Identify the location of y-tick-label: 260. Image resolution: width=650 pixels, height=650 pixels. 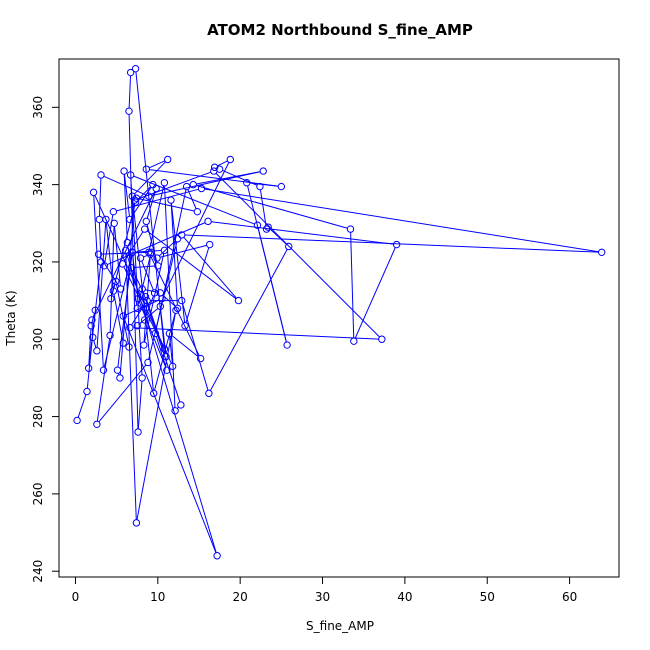
(38, 493).